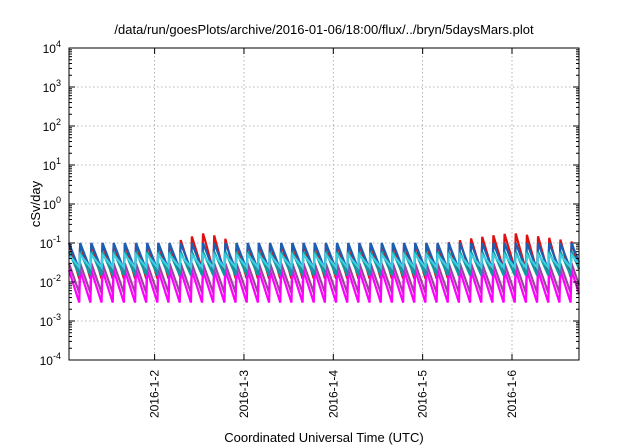 This screenshot has height=448, width=640. Describe the element at coordinates (52, 47) in the screenshot. I see `y-tick-label: 10⁴` at that location.